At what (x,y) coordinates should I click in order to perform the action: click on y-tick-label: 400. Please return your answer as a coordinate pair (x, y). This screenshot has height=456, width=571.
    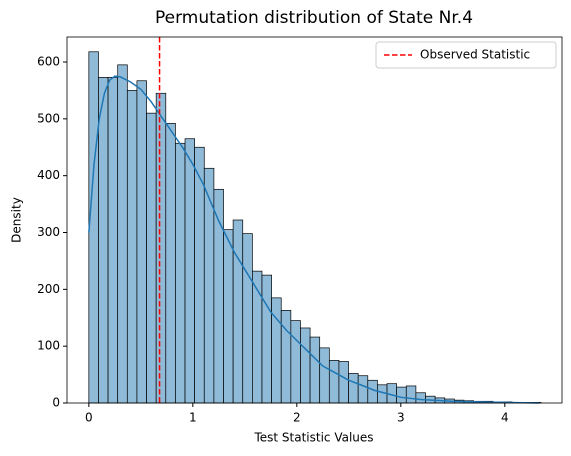
    Looking at the image, I should click on (48, 175).